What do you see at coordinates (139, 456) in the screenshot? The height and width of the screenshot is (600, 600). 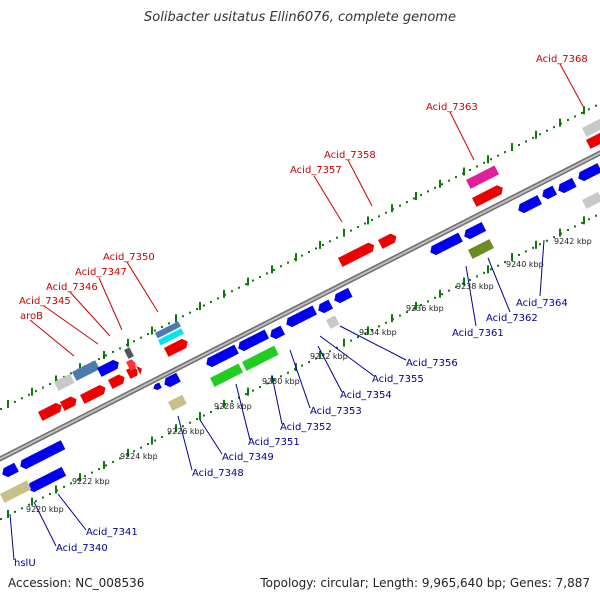 I see `tick-label: 9224 kbp` at bounding box center [139, 456].